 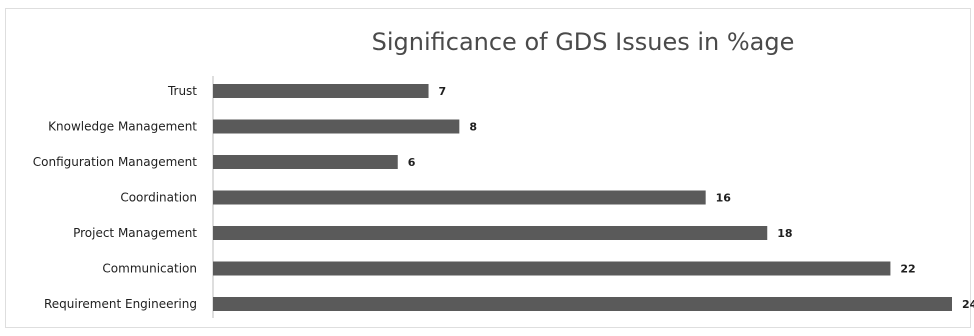 I want to click on category-label: Trust, so click(x=182, y=91).